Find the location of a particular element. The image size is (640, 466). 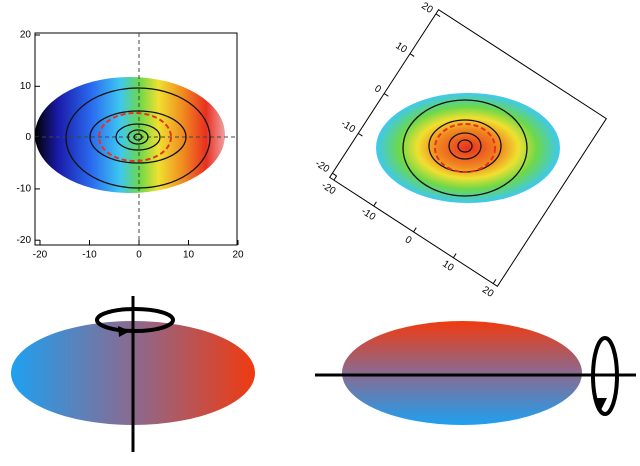

rotation-diagram-right is located at coordinates (475, 373).